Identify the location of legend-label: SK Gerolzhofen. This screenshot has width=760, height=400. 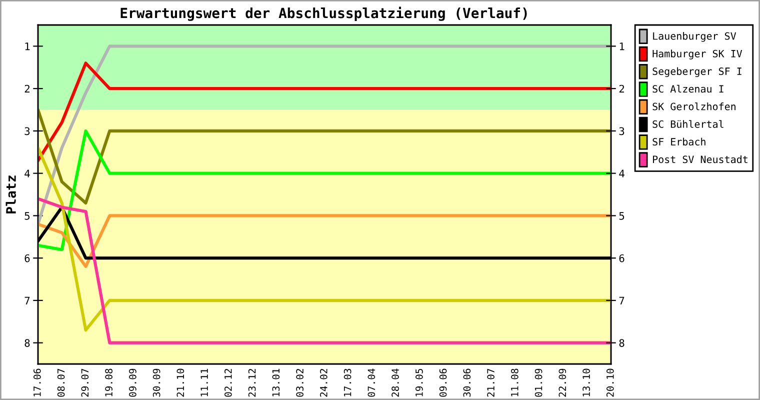
(694, 106).